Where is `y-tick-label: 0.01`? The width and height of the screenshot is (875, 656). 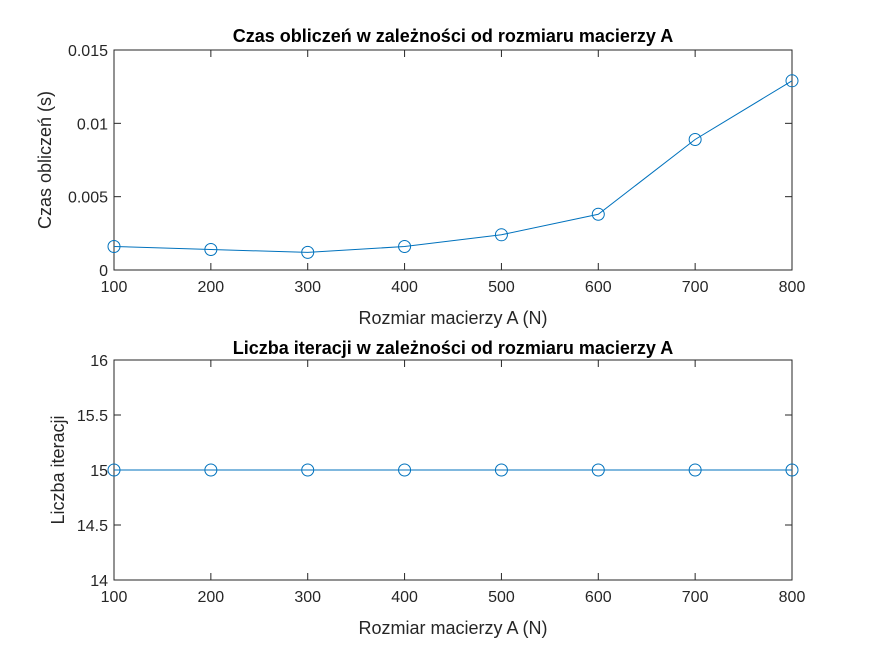
y-tick-label: 0.01 is located at coordinates (92, 124).